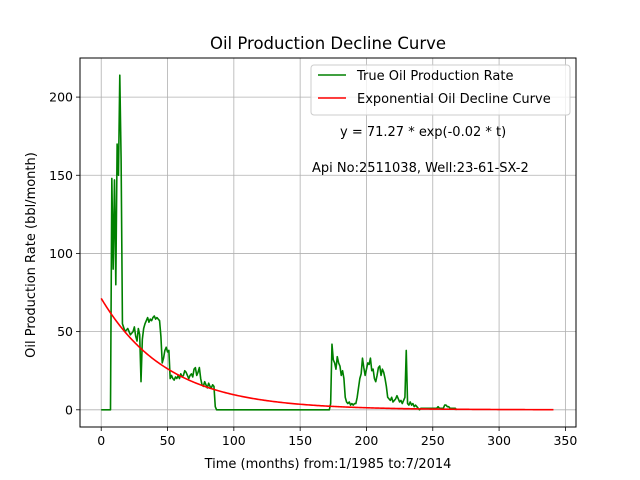  What do you see at coordinates (565, 440) in the screenshot?
I see `x-tick-label: 350` at bounding box center [565, 440].